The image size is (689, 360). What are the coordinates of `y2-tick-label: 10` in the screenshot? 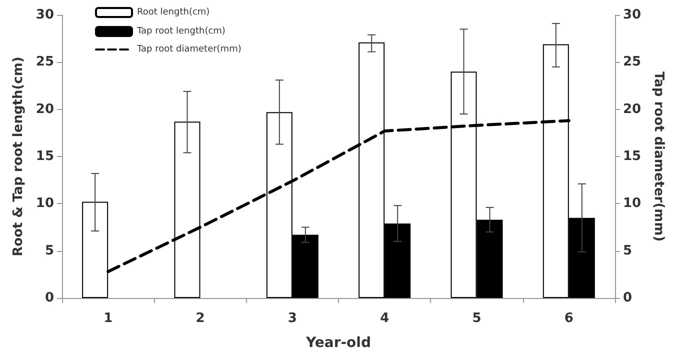 It's located at (632, 204).